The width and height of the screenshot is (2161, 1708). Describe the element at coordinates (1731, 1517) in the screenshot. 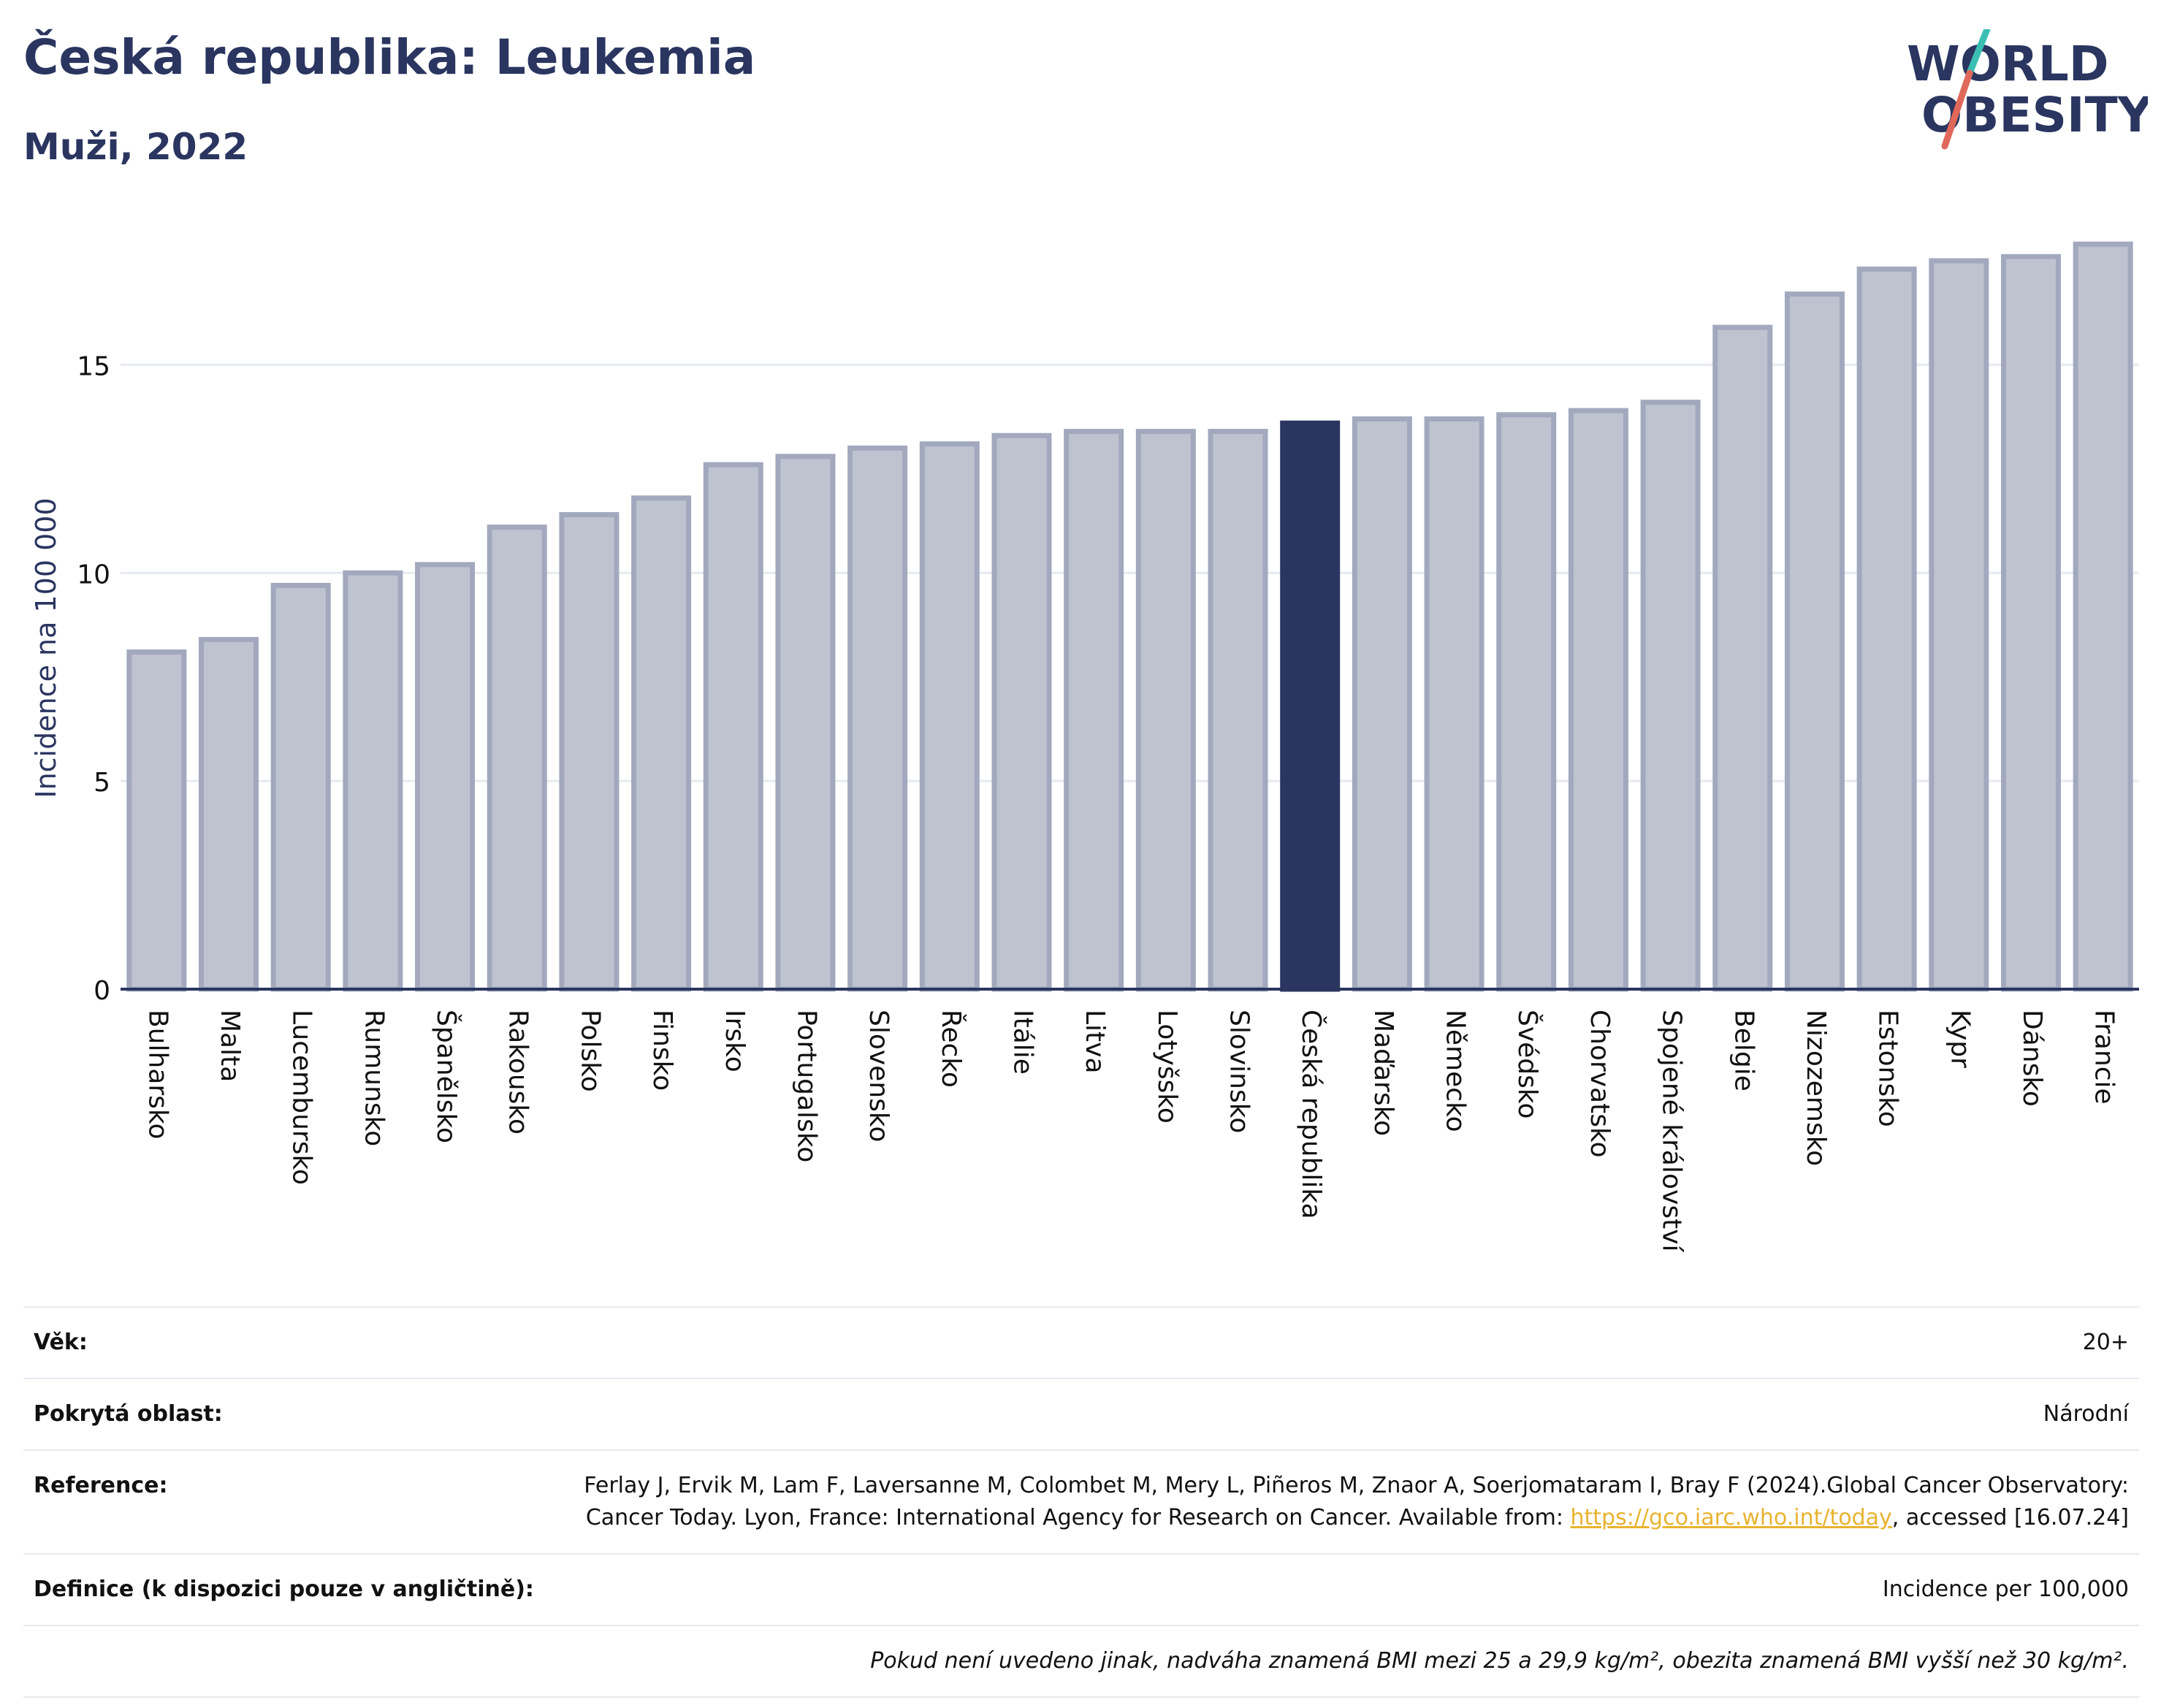

I see `reference-link: https://gco.iarc.who.int/today` at that location.